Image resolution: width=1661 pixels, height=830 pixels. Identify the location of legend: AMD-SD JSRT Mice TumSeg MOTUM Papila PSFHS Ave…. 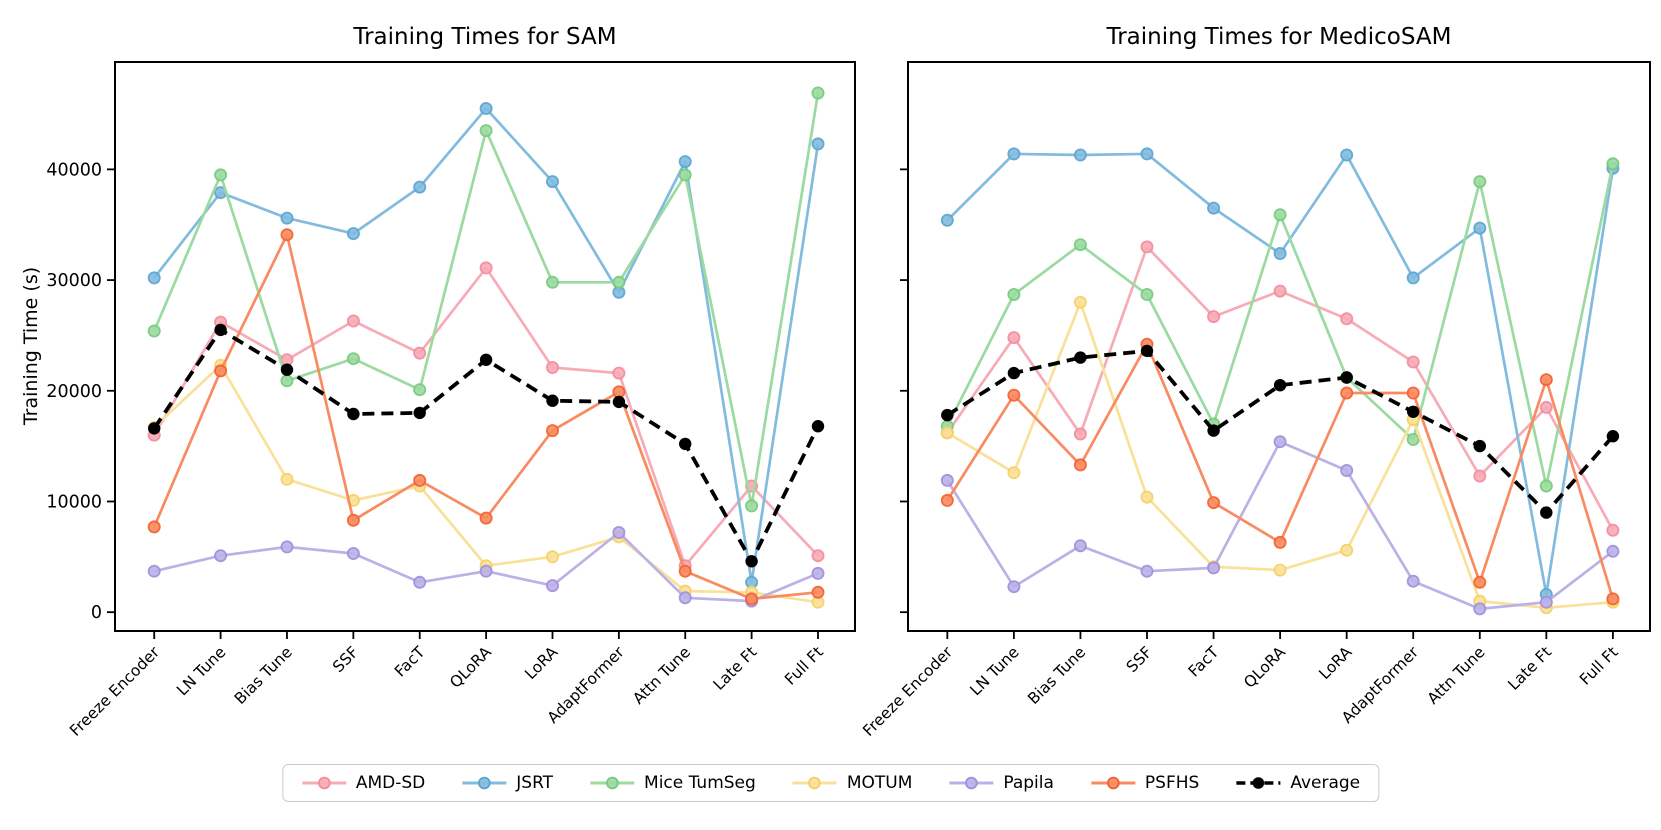
(830, 783).